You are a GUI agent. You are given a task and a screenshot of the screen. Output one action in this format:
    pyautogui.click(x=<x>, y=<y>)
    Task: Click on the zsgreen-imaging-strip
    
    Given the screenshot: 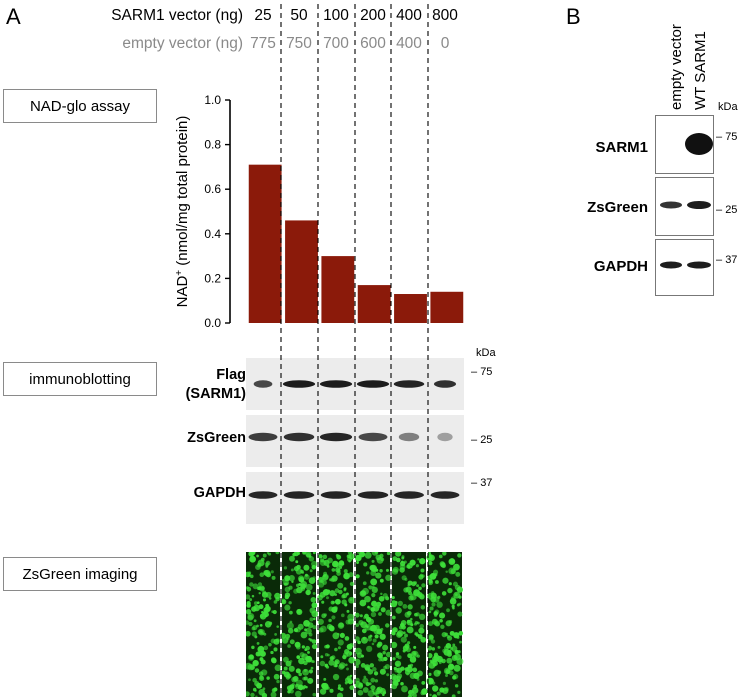 What is the action you would take?
    pyautogui.click(x=355, y=624)
    